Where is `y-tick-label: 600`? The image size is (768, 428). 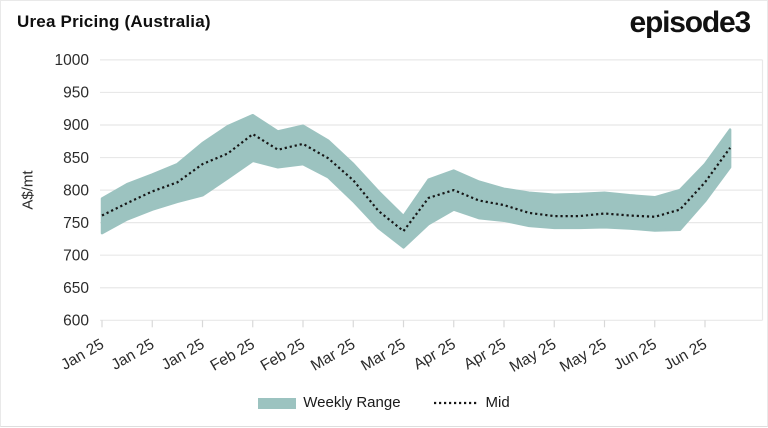 y-tick-label: 600 is located at coordinates (76, 321).